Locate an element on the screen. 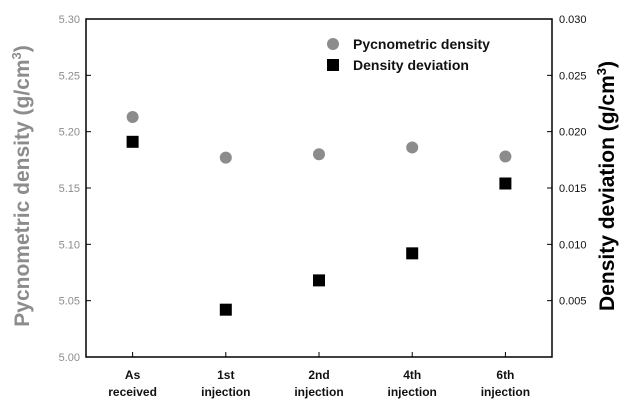  right-axis-ticks: 0.005 0.010 0.015 0.020 0.025 0.030 is located at coordinates (567, 161).